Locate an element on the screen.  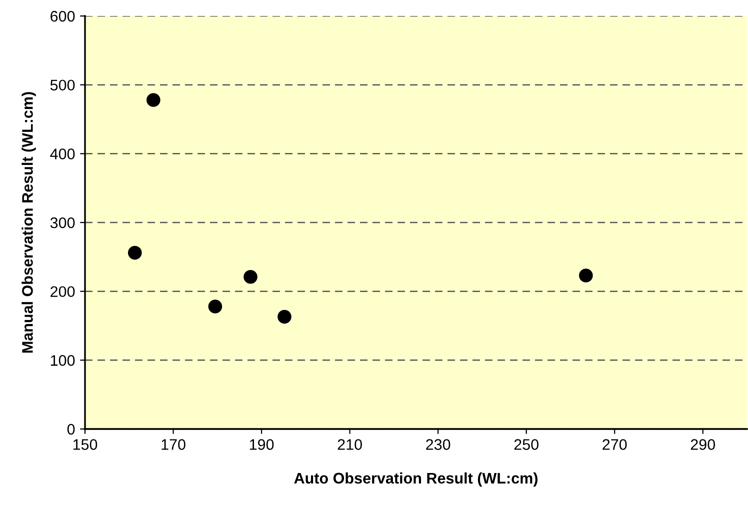
y-axis-title: Manual Observation Result (WL:cm) is located at coordinates (29, 222).